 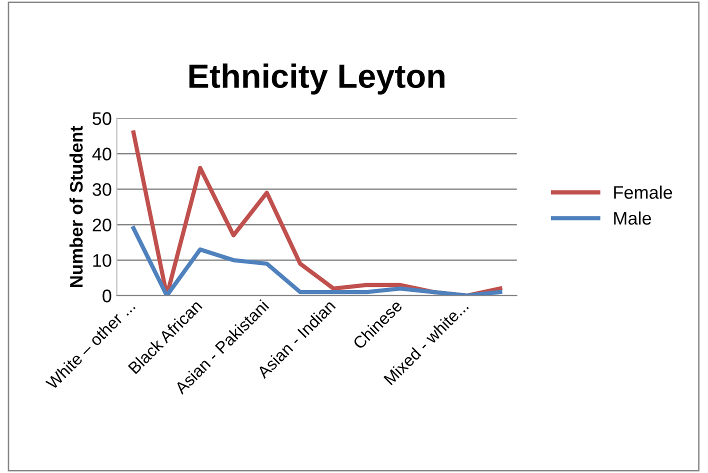 What do you see at coordinates (633, 218) in the screenshot?
I see `legend-label: Male` at bounding box center [633, 218].